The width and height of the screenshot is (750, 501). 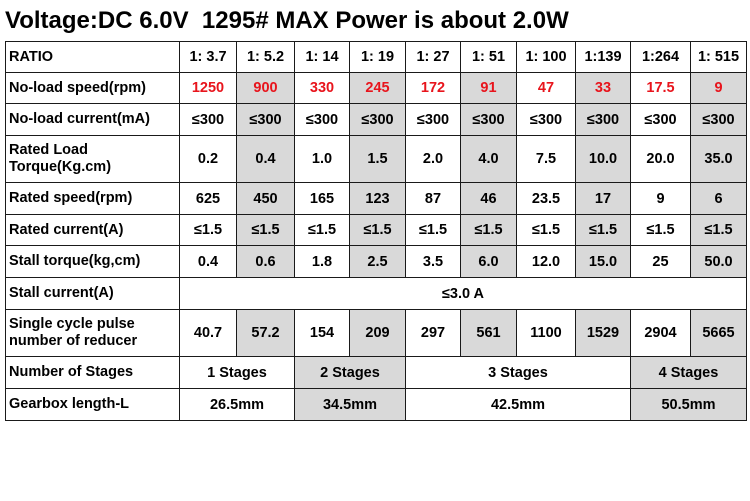 What do you see at coordinates (518, 404) in the screenshot?
I see `table-cell: 42.5mm` at bounding box center [518, 404].